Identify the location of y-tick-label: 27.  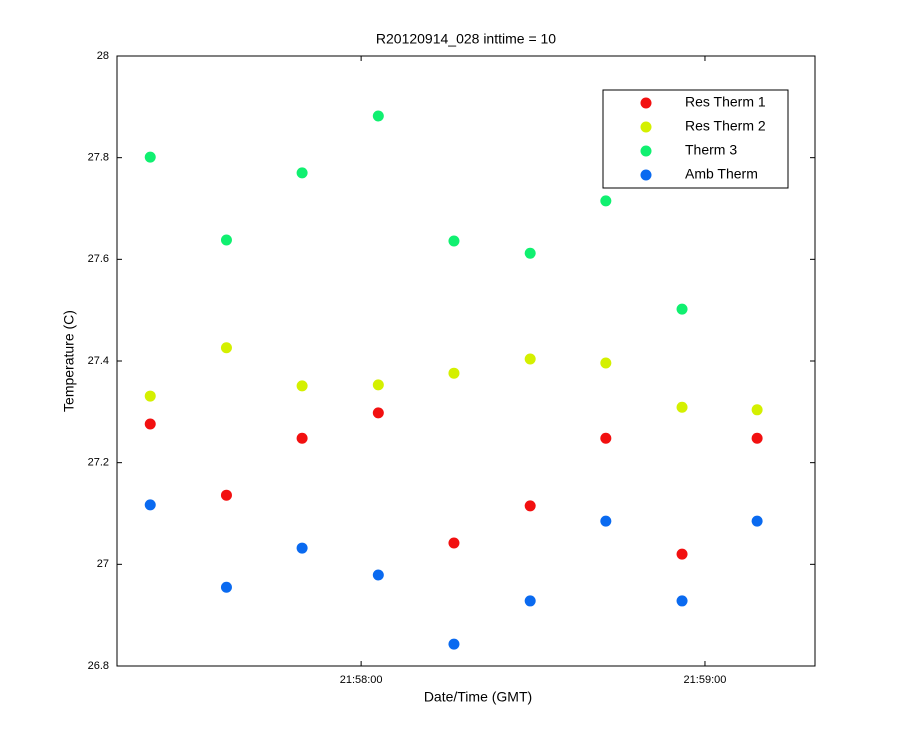
(103, 564).